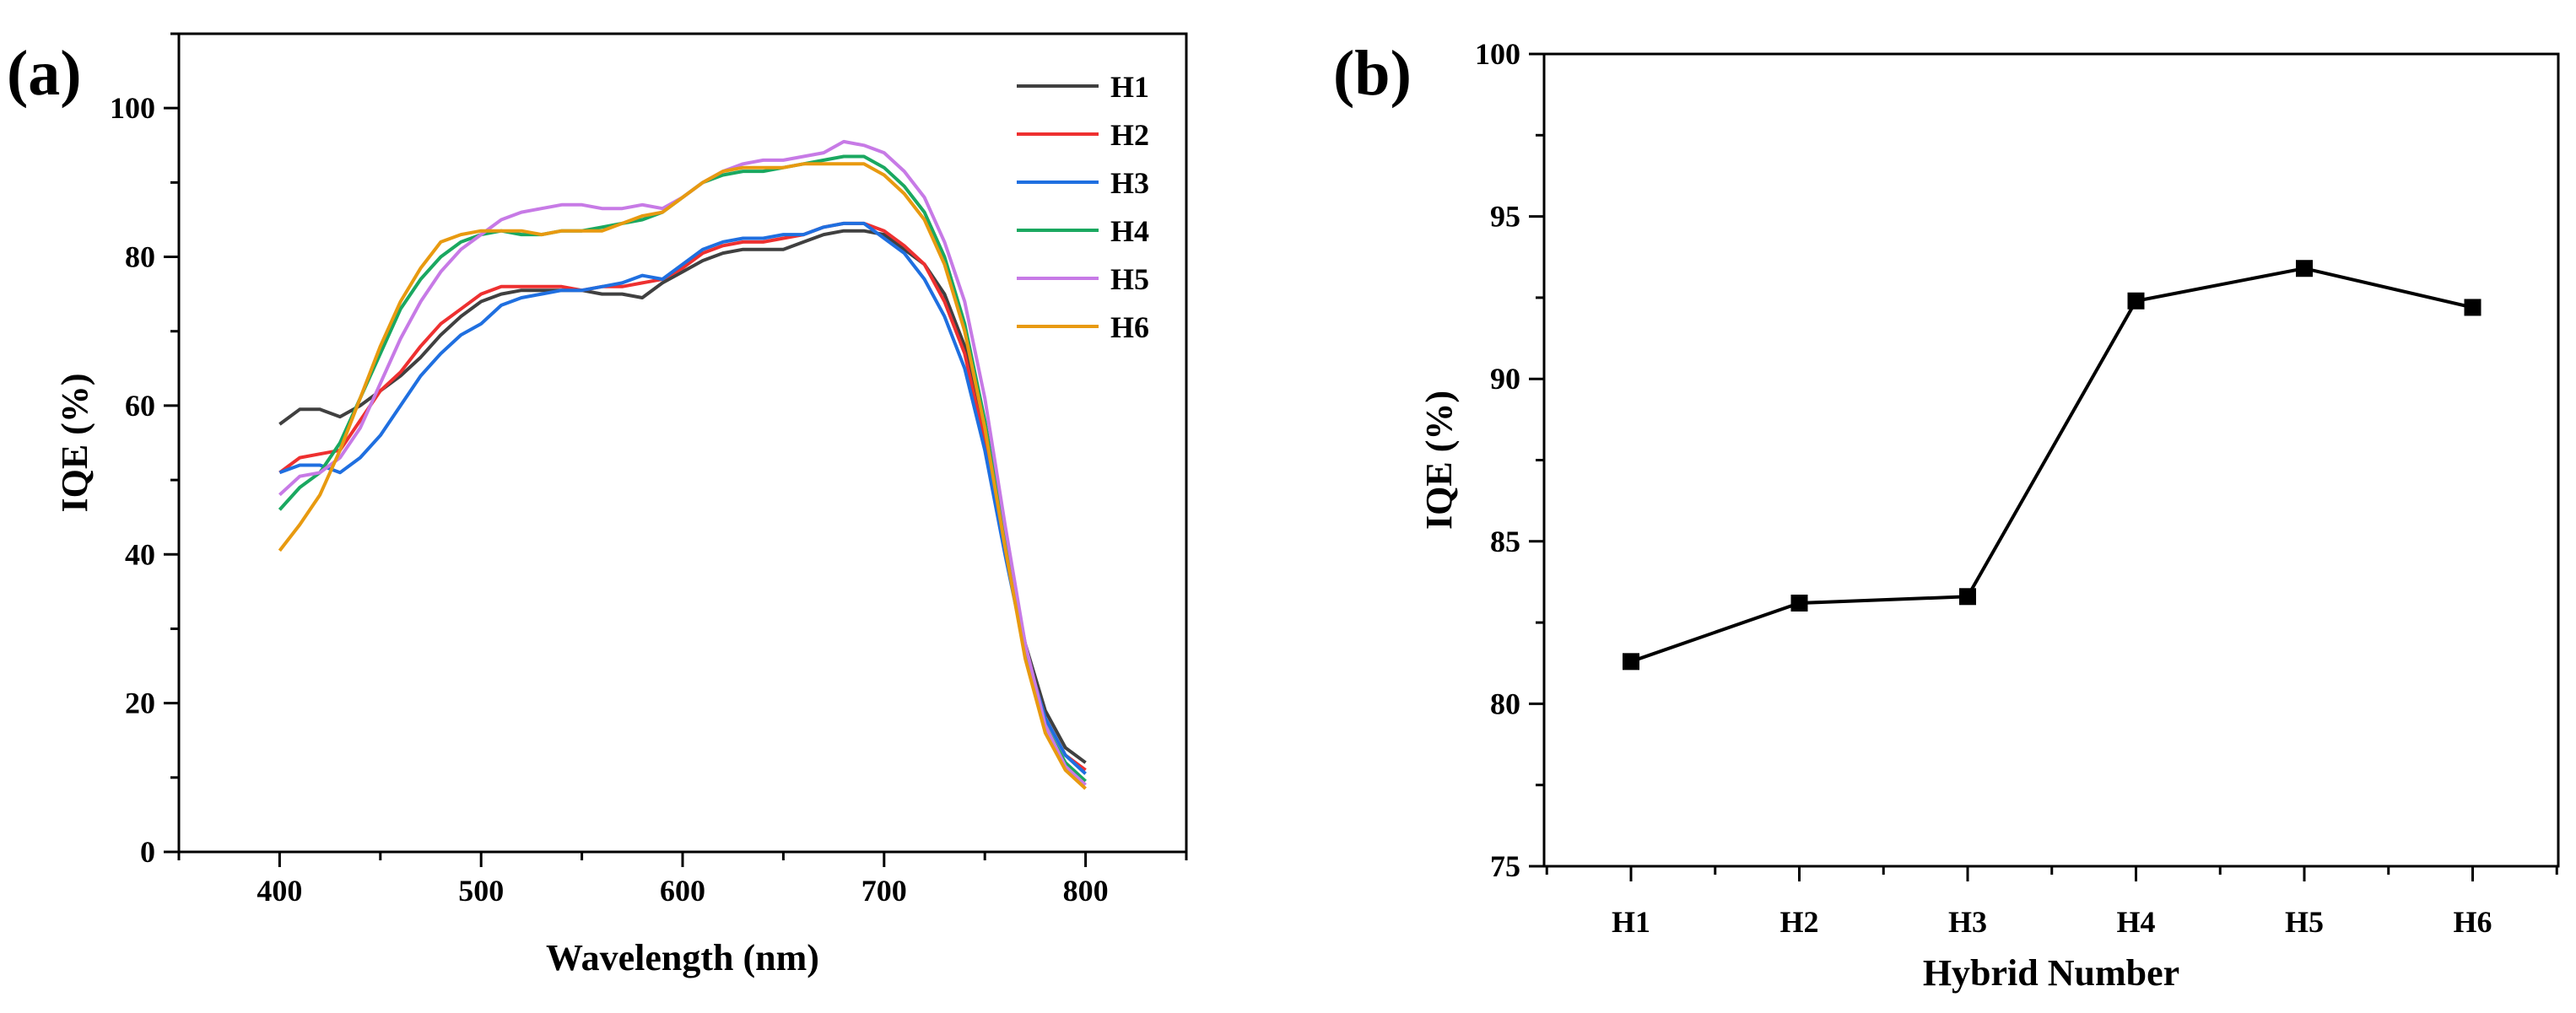  What do you see at coordinates (1129, 183) in the screenshot?
I see `legend-label-h3: H3` at bounding box center [1129, 183].